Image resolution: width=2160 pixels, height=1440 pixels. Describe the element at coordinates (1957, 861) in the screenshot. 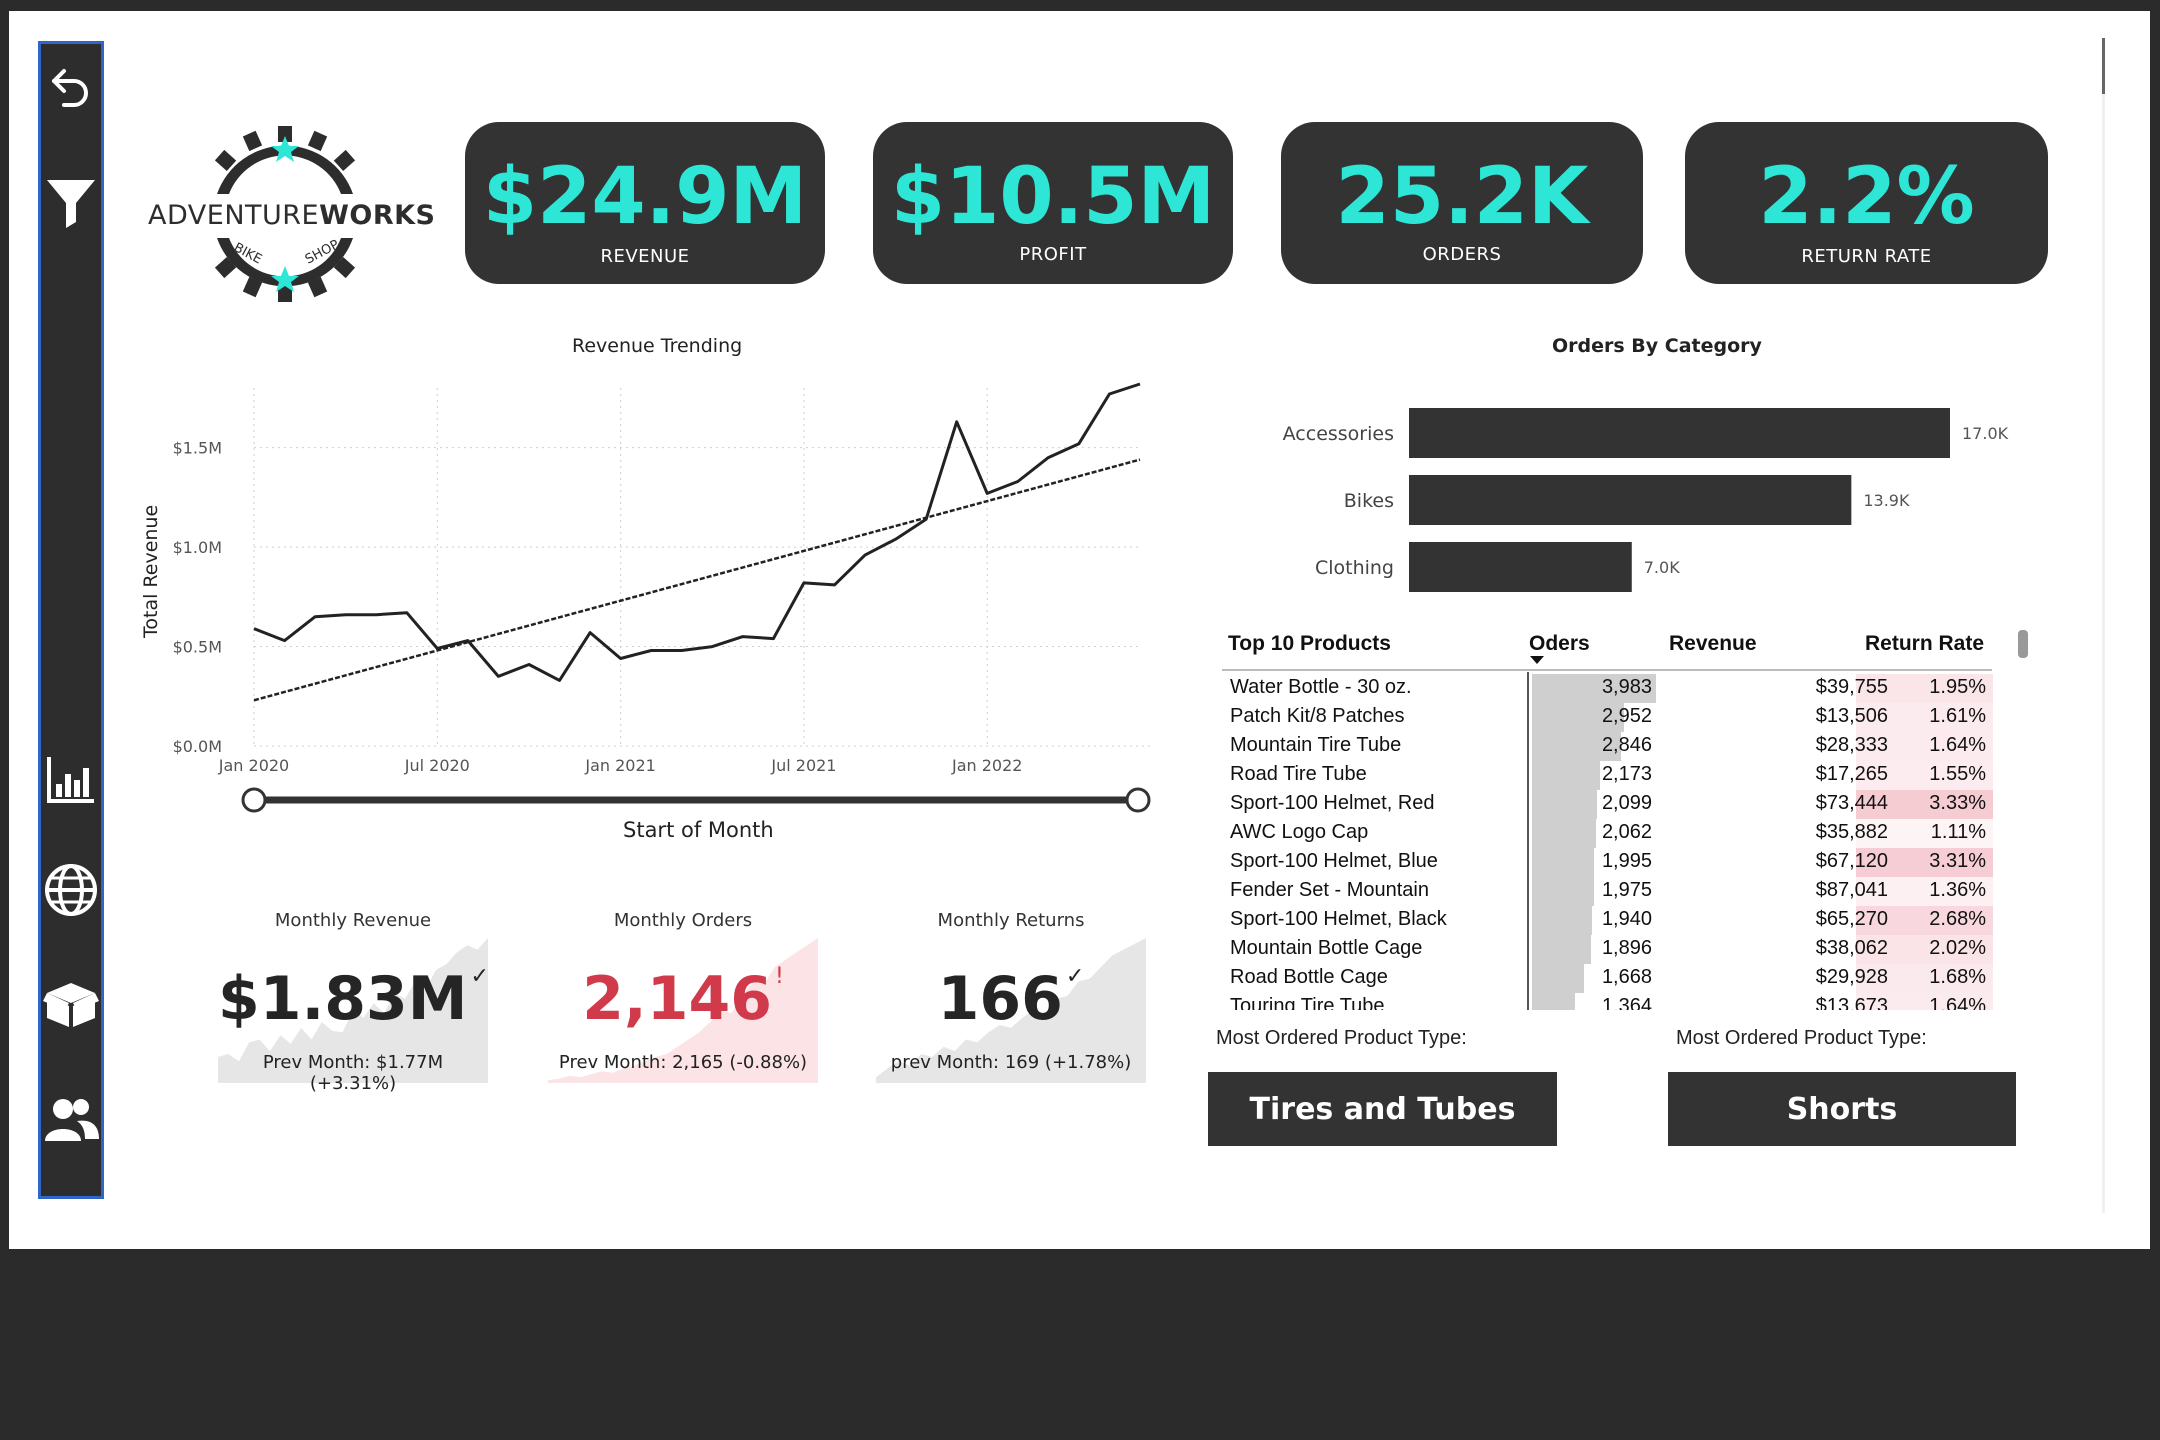

I see `return-rate-value: 3.31%` at that location.